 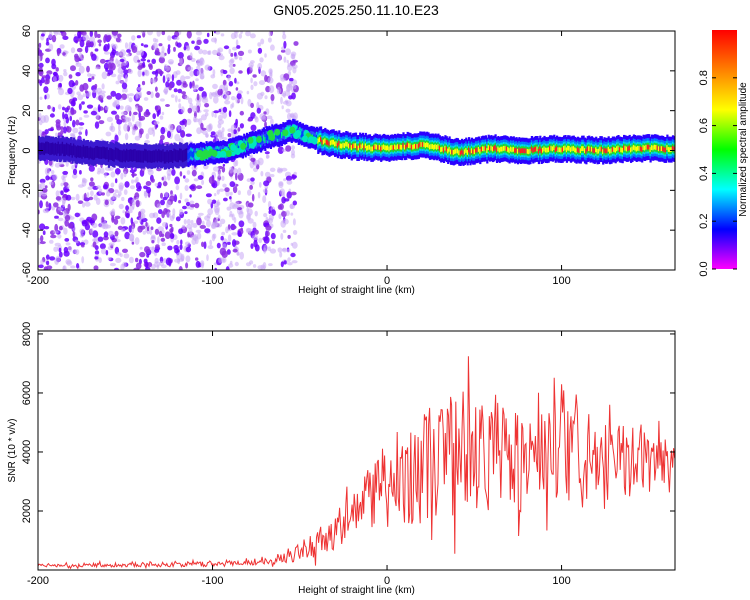 What do you see at coordinates (213, 281) in the screenshot?
I see `x-tick-label: -100` at bounding box center [213, 281].